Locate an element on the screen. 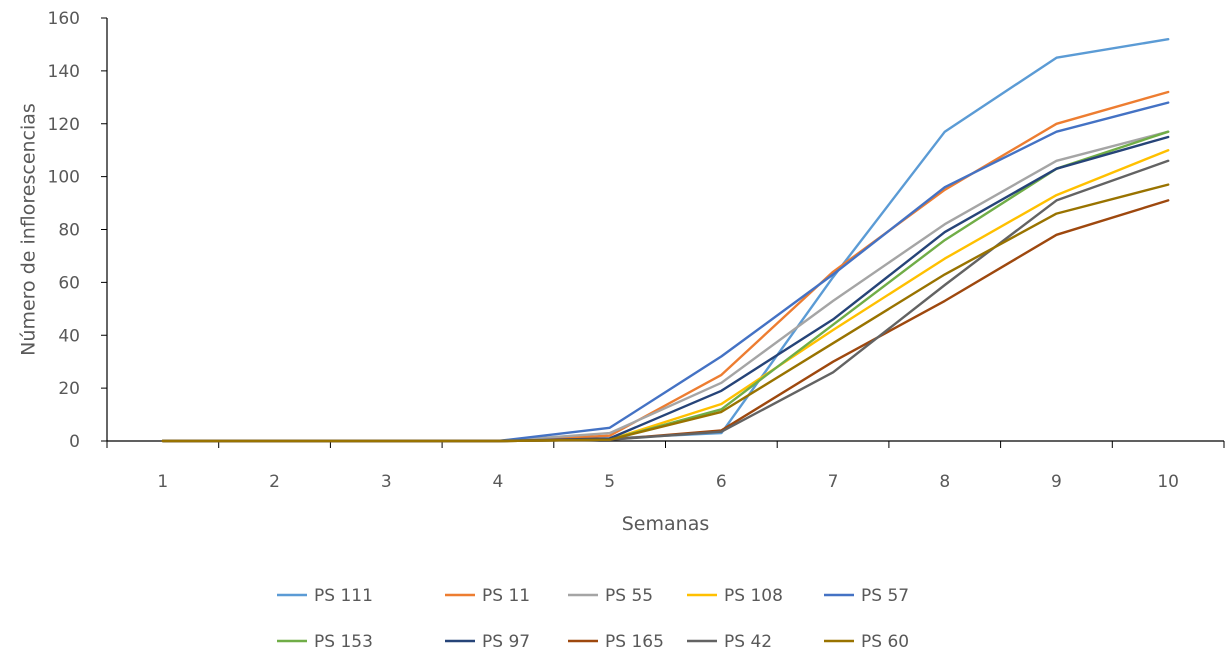 Image resolution: width=1226 pixels, height=654 pixels. y-axis-ticks: 0 20 40 60 80 100 120 140 160 is located at coordinates (77, 230).